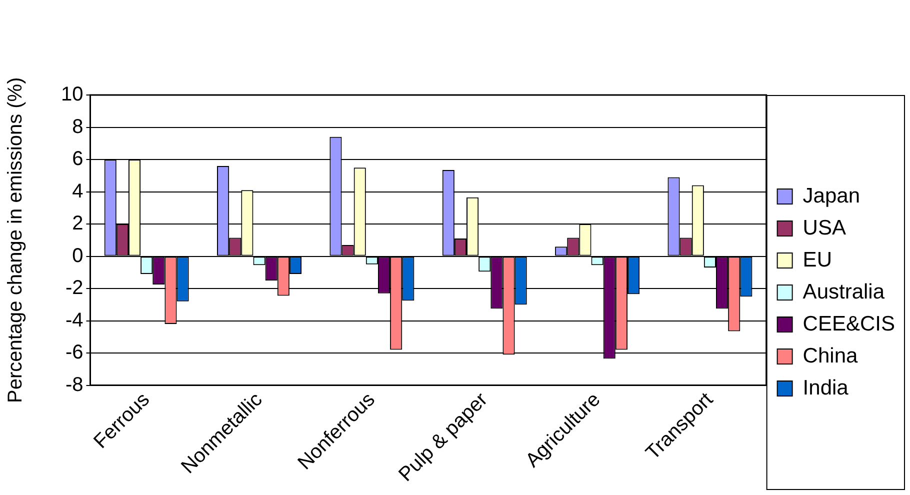  What do you see at coordinates (817, 260) in the screenshot?
I see `legend-label: EU` at bounding box center [817, 260].